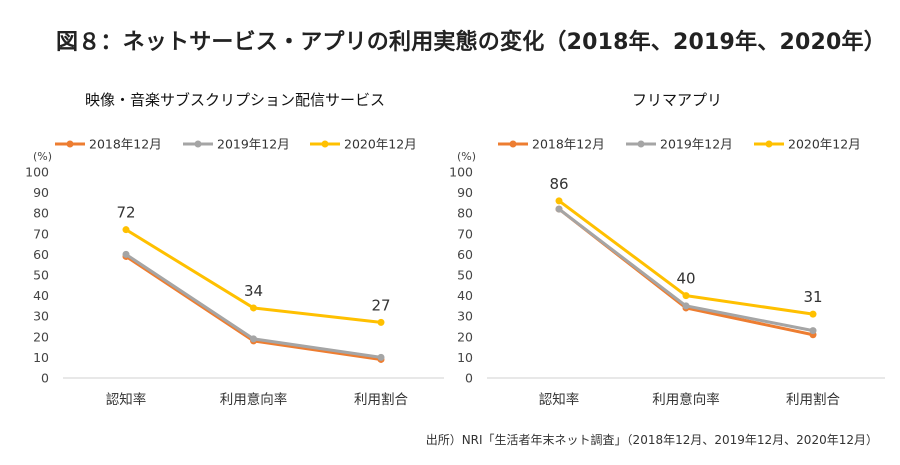  What do you see at coordinates (558, 184) in the screenshot?
I see `data-label: 86` at bounding box center [558, 184].